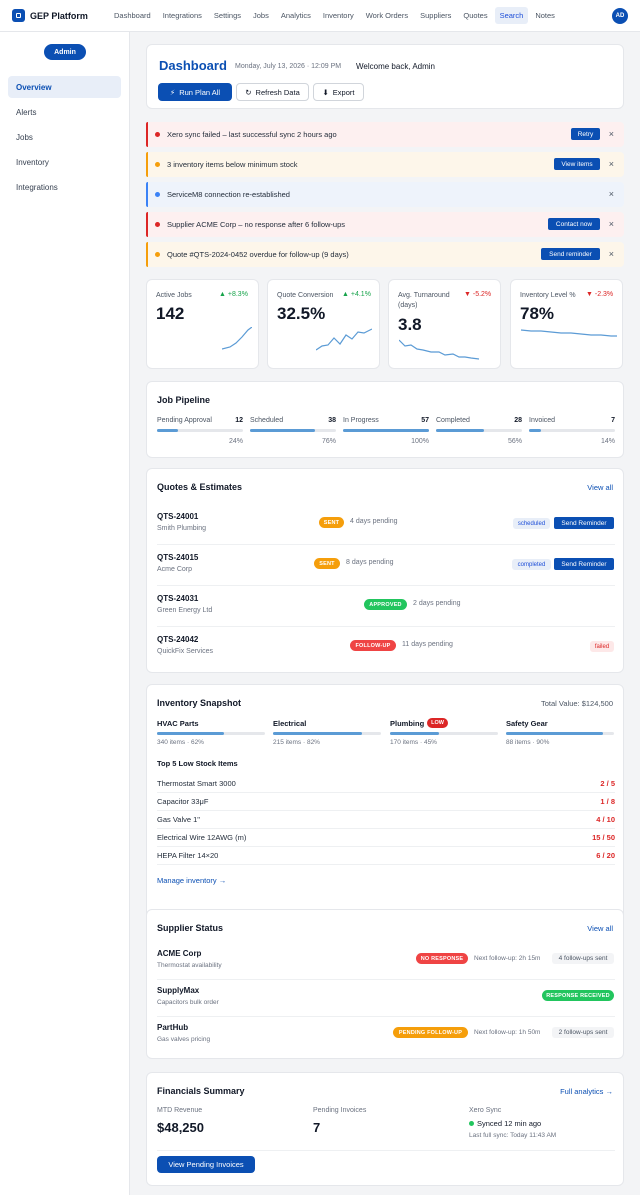  I want to click on nav-work-orders: Work Orders, so click(387, 15).